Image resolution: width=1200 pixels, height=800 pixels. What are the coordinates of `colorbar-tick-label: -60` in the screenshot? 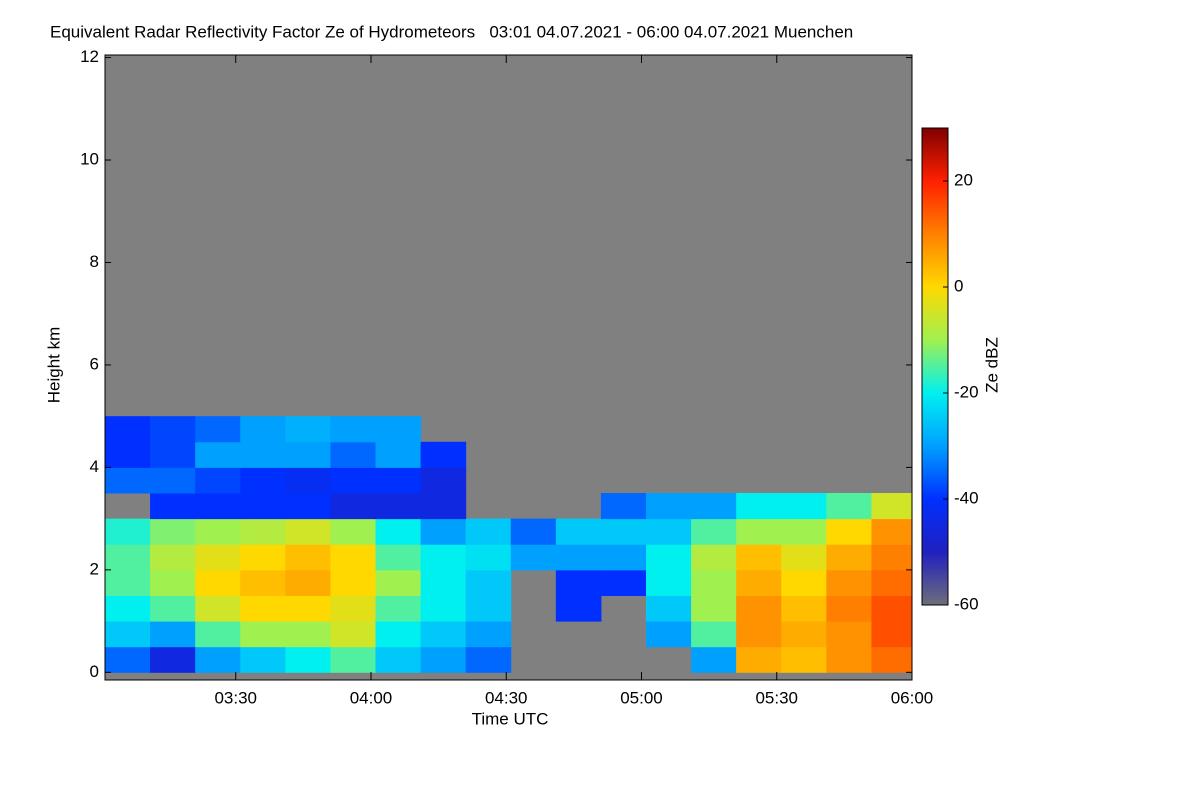 It's located at (966, 603).